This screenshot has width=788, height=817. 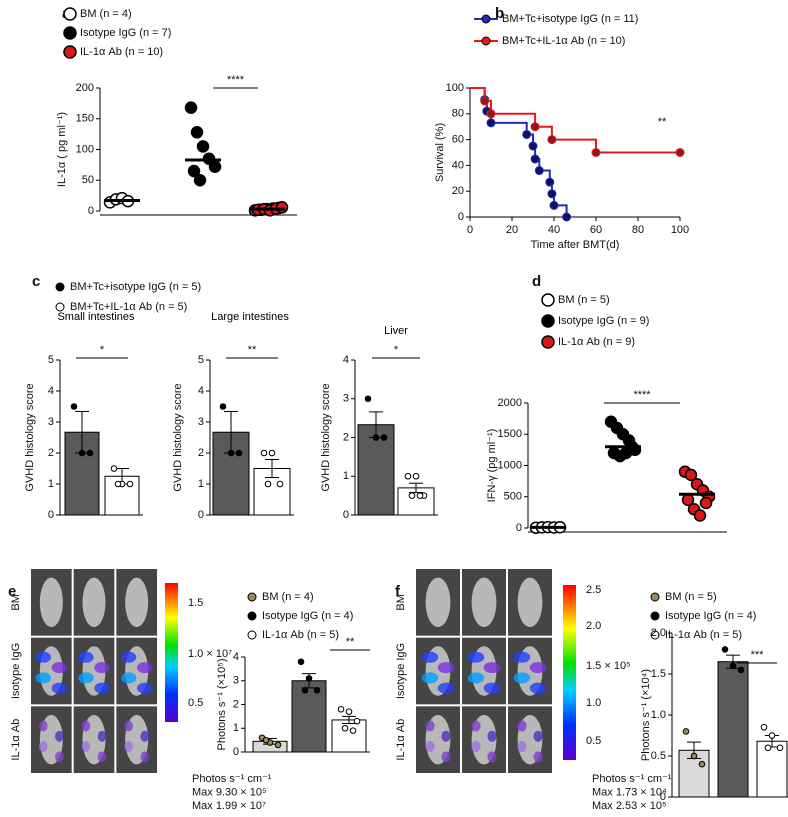 I want to click on legend-label: BM+Tc+isotype IgG (n = 11), so click(x=570, y=19).